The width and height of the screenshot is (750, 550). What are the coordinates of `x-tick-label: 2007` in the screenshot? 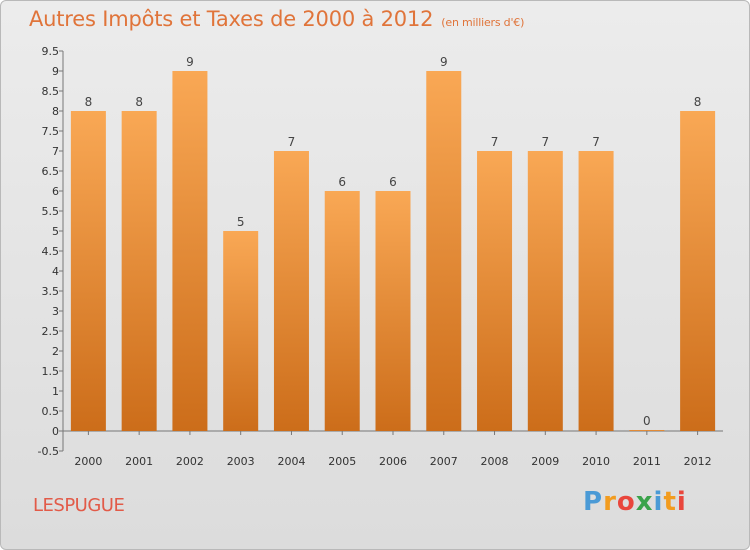 It's located at (444, 461).